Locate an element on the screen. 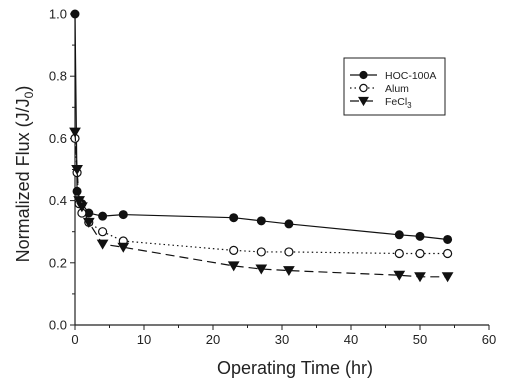 The height and width of the screenshot is (383, 528). legend-label: FeCl3 is located at coordinates (398, 103).